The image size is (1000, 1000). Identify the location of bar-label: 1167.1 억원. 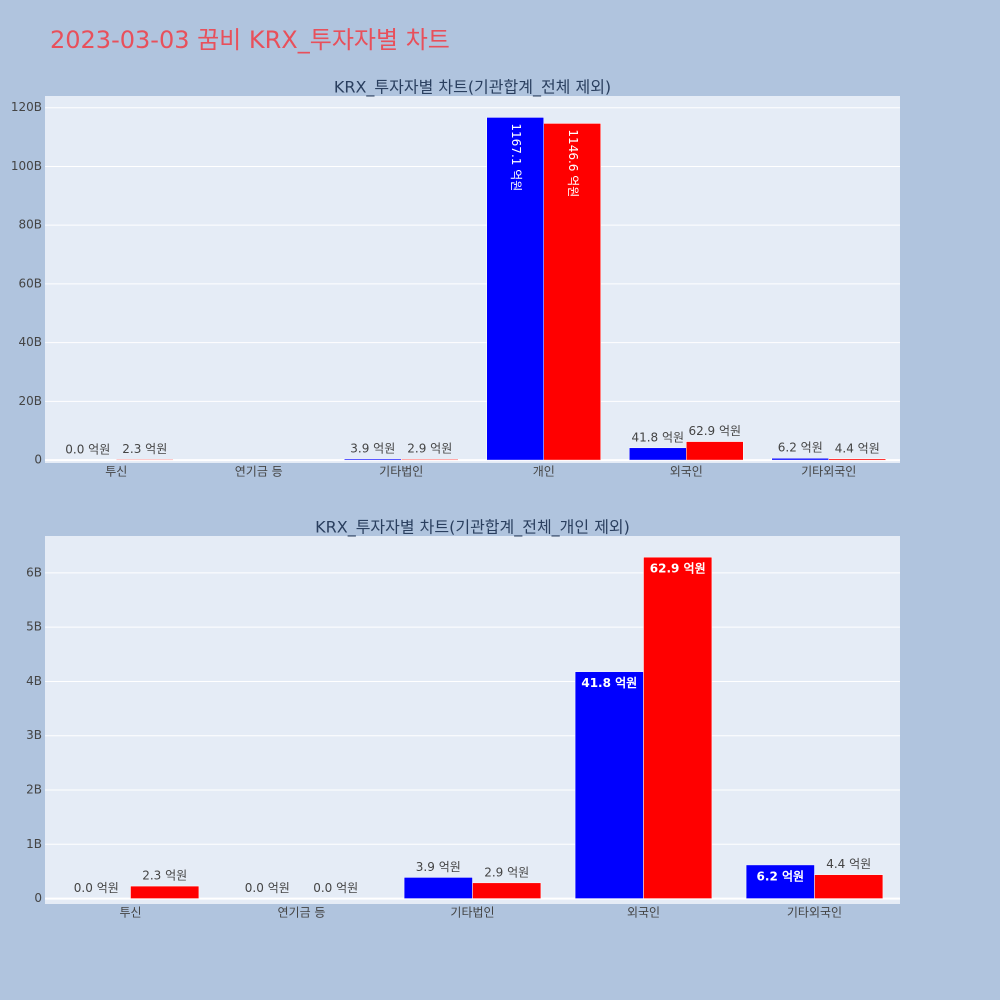
(516, 157).